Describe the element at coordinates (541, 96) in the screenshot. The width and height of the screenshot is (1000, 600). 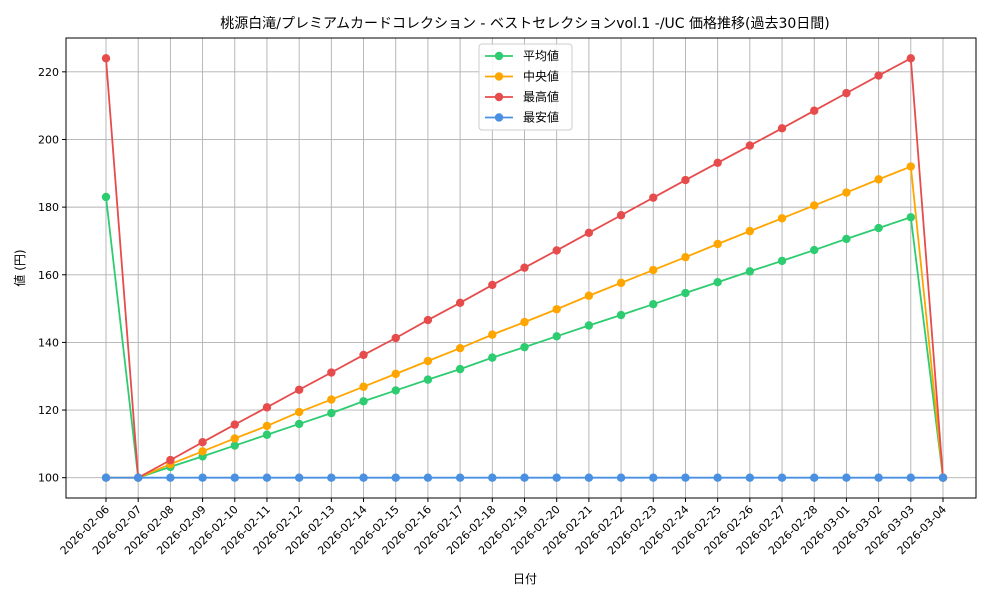
I see `legend-label: 最高値` at that location.